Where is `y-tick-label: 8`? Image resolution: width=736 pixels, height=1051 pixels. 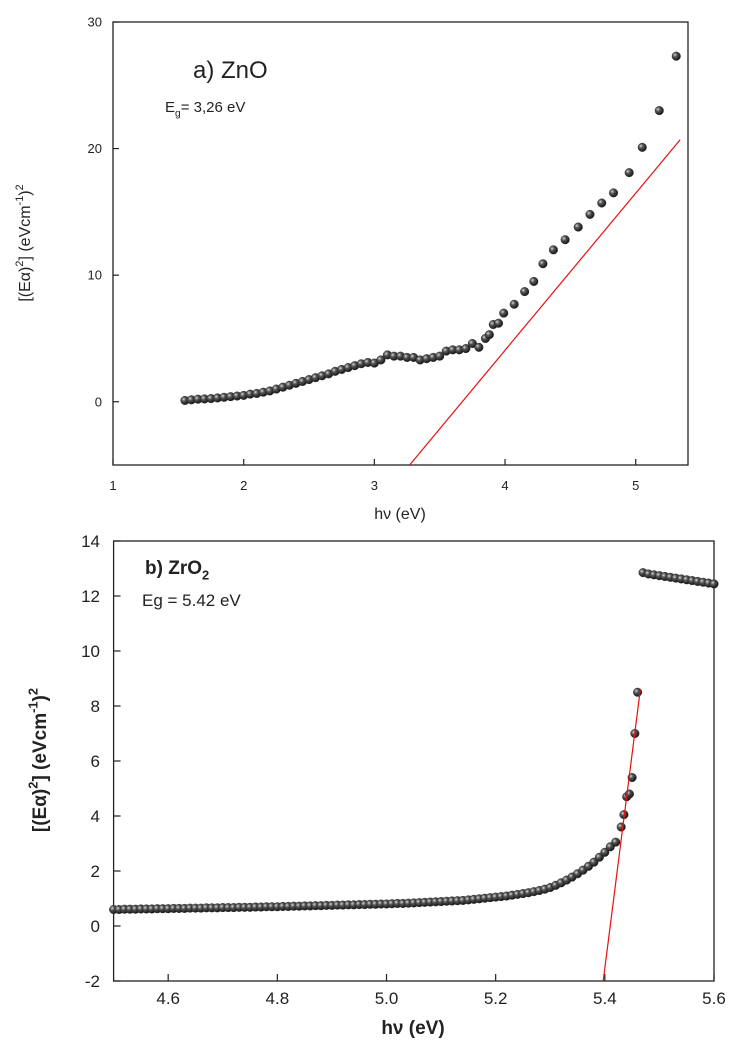
y-tick-label: 8 is located at coordinates (95, 706).